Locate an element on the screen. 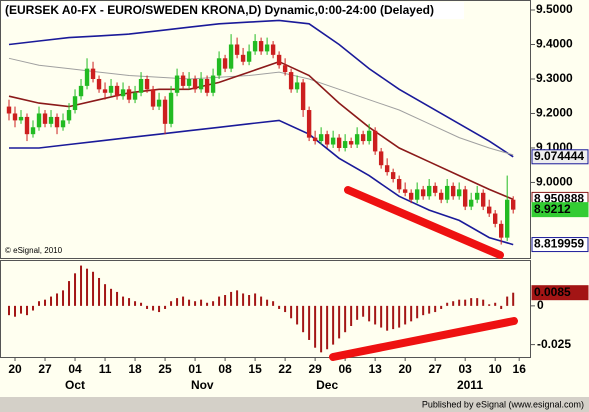 The image size is (589, 412). value-label: 8.819959 is located at coordinates (559, 244).